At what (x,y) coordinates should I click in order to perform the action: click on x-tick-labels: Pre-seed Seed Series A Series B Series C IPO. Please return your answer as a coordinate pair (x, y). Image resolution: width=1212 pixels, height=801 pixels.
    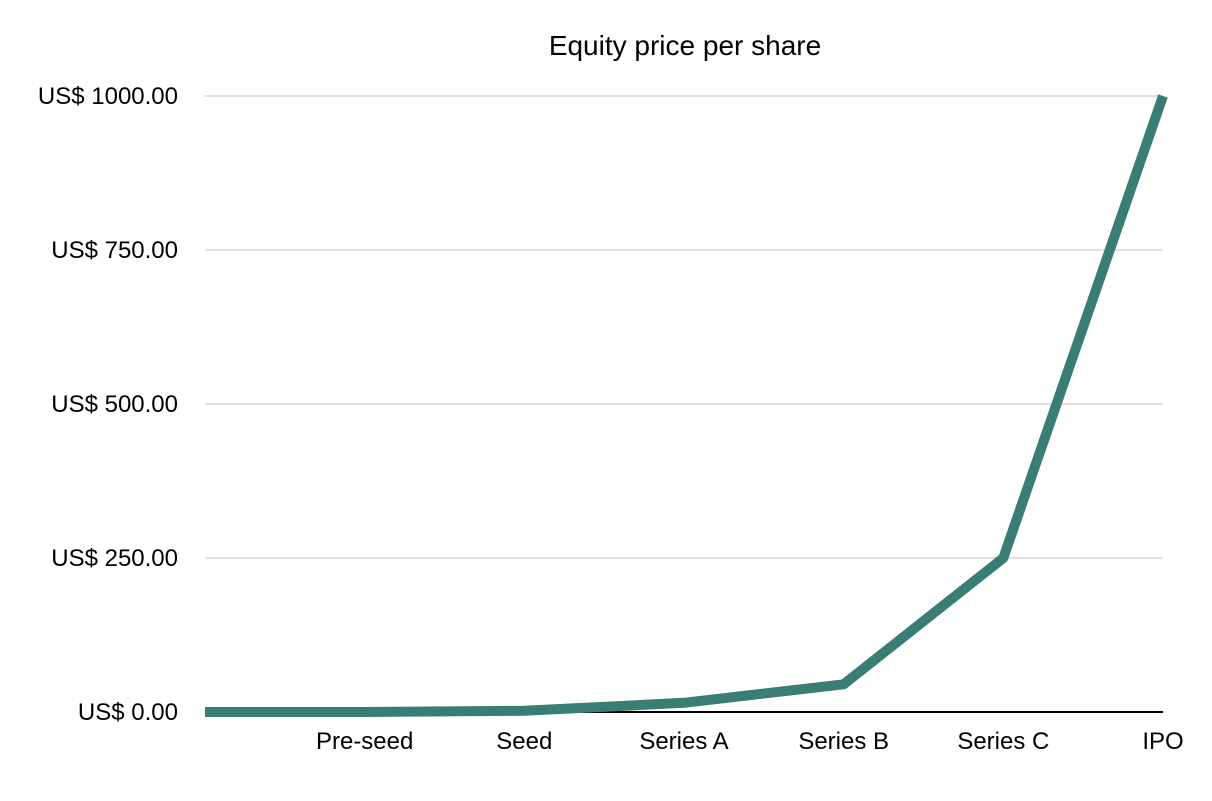
    Looking at the image, I should click on (750, 741).